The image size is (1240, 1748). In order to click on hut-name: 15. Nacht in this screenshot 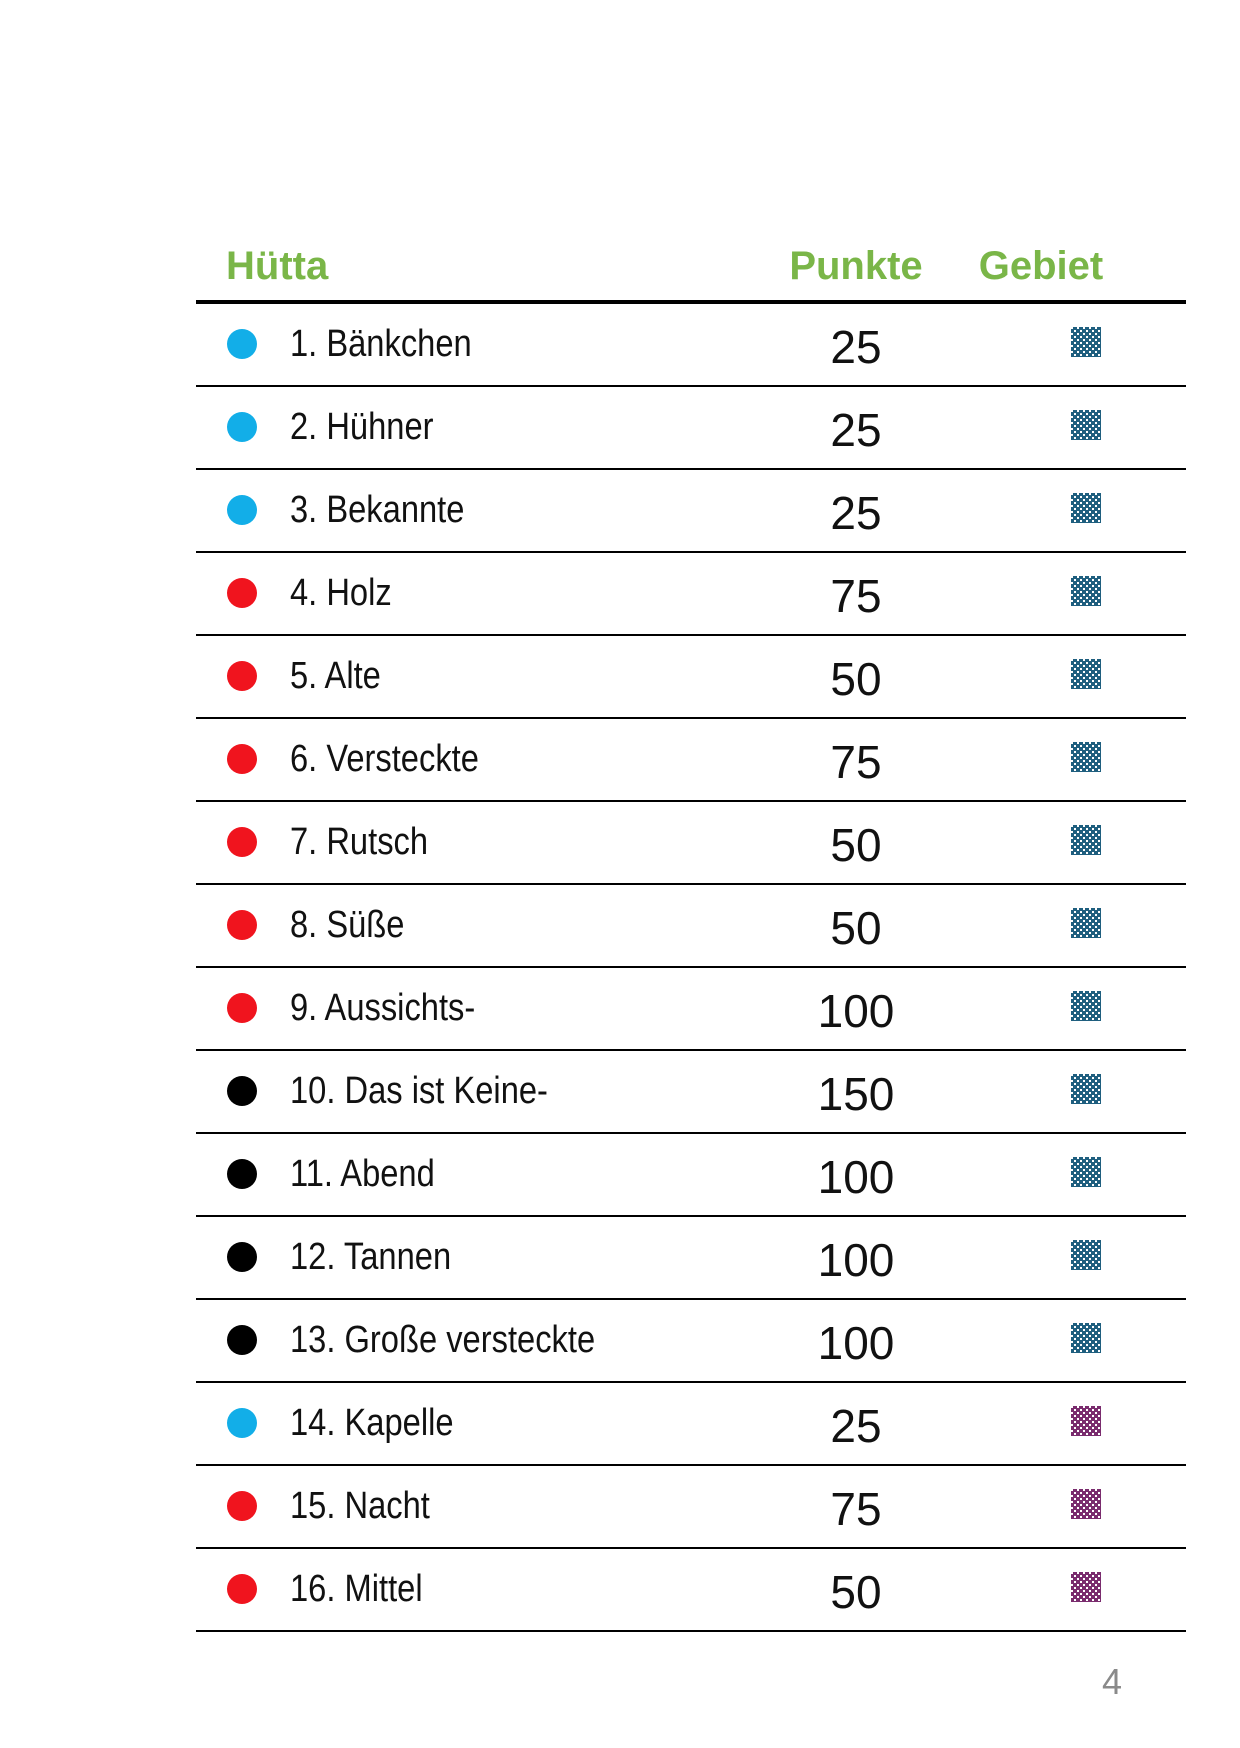, I will do `click(360, 1506)`.